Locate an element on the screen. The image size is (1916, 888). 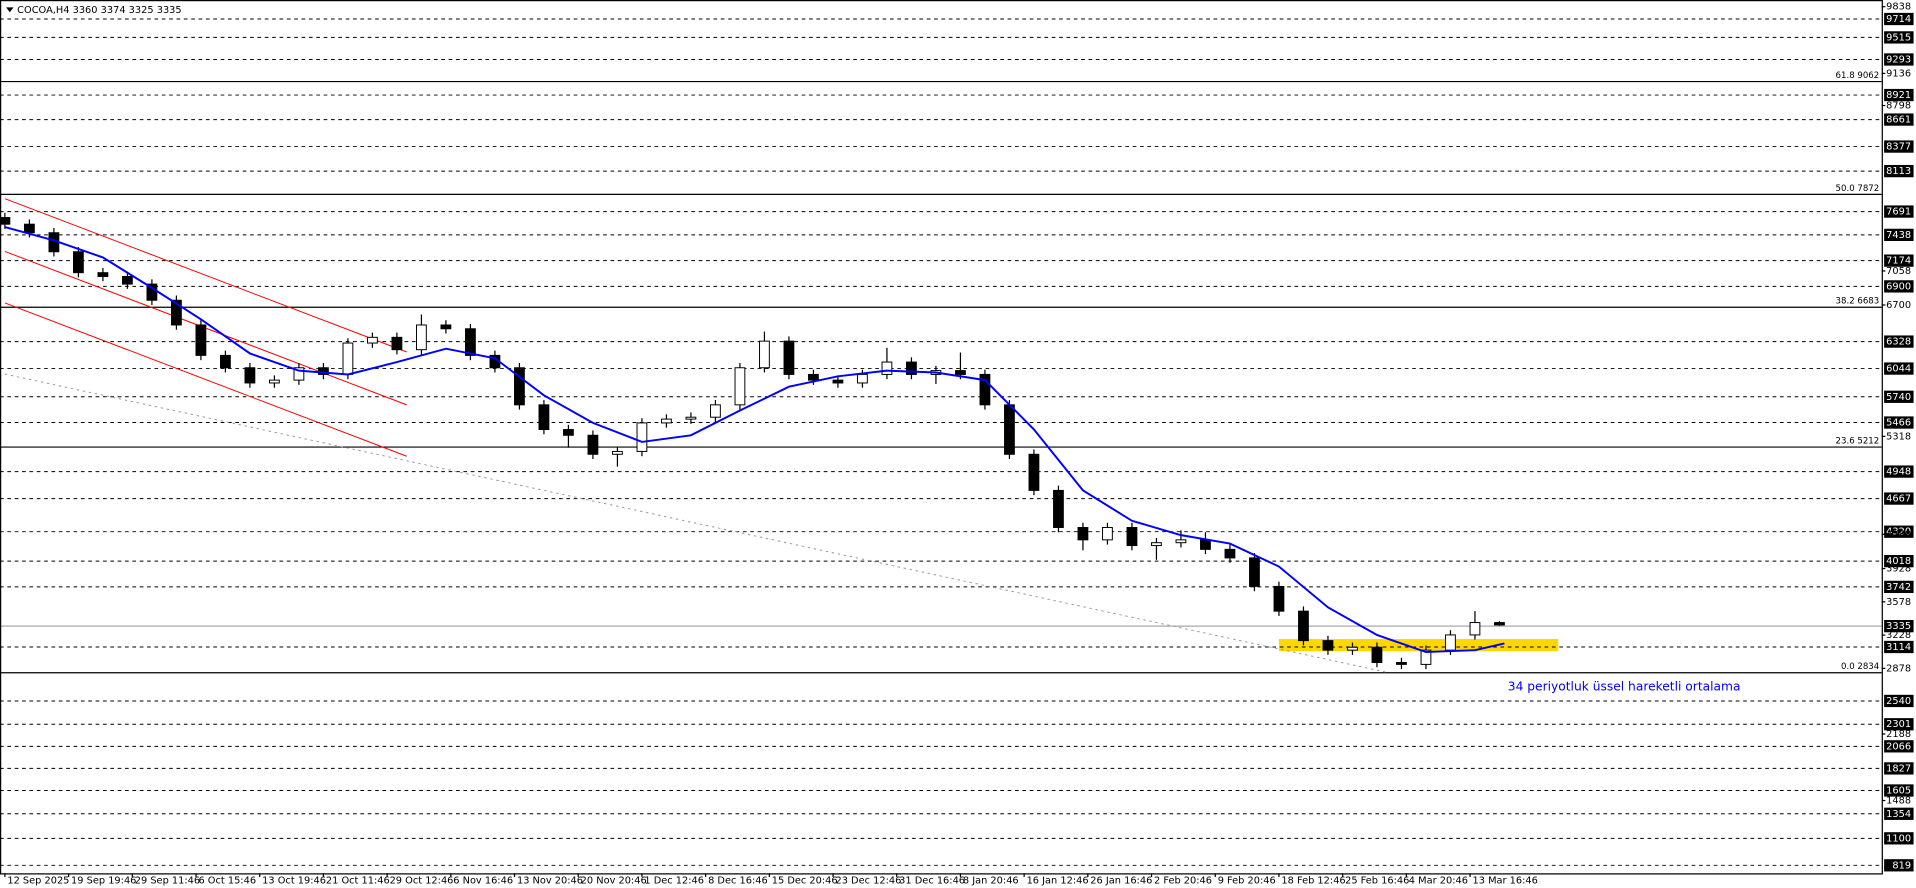
level-label: 7438 is located at coordinates (1898, 235).